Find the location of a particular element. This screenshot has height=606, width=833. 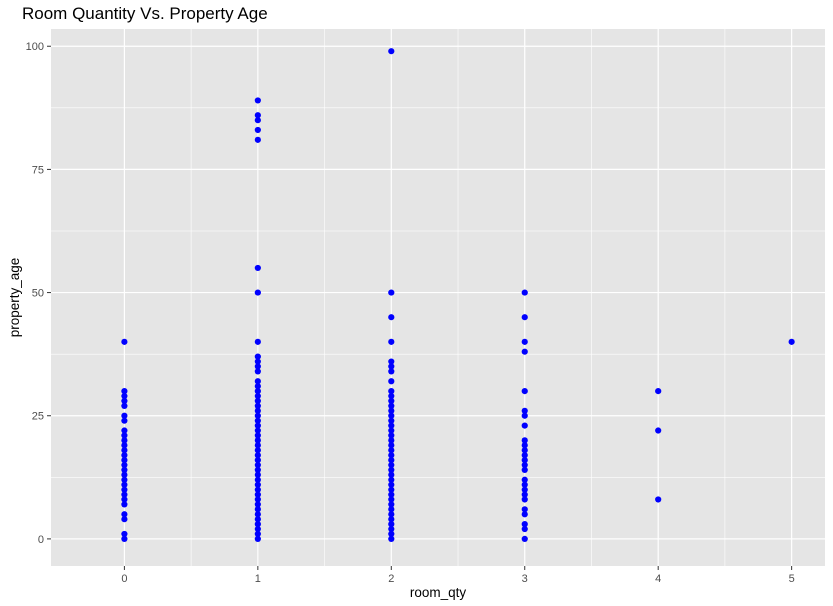

chart-title: Room Quantity Vs. Property Age is located at coordinates (145, 13).